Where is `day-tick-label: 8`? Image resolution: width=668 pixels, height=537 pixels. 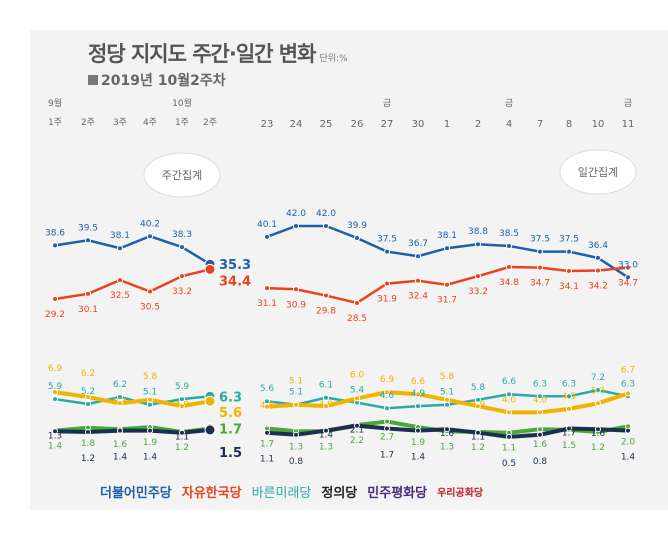
day-tick-label: 8 is located at coordinates (569, 124).